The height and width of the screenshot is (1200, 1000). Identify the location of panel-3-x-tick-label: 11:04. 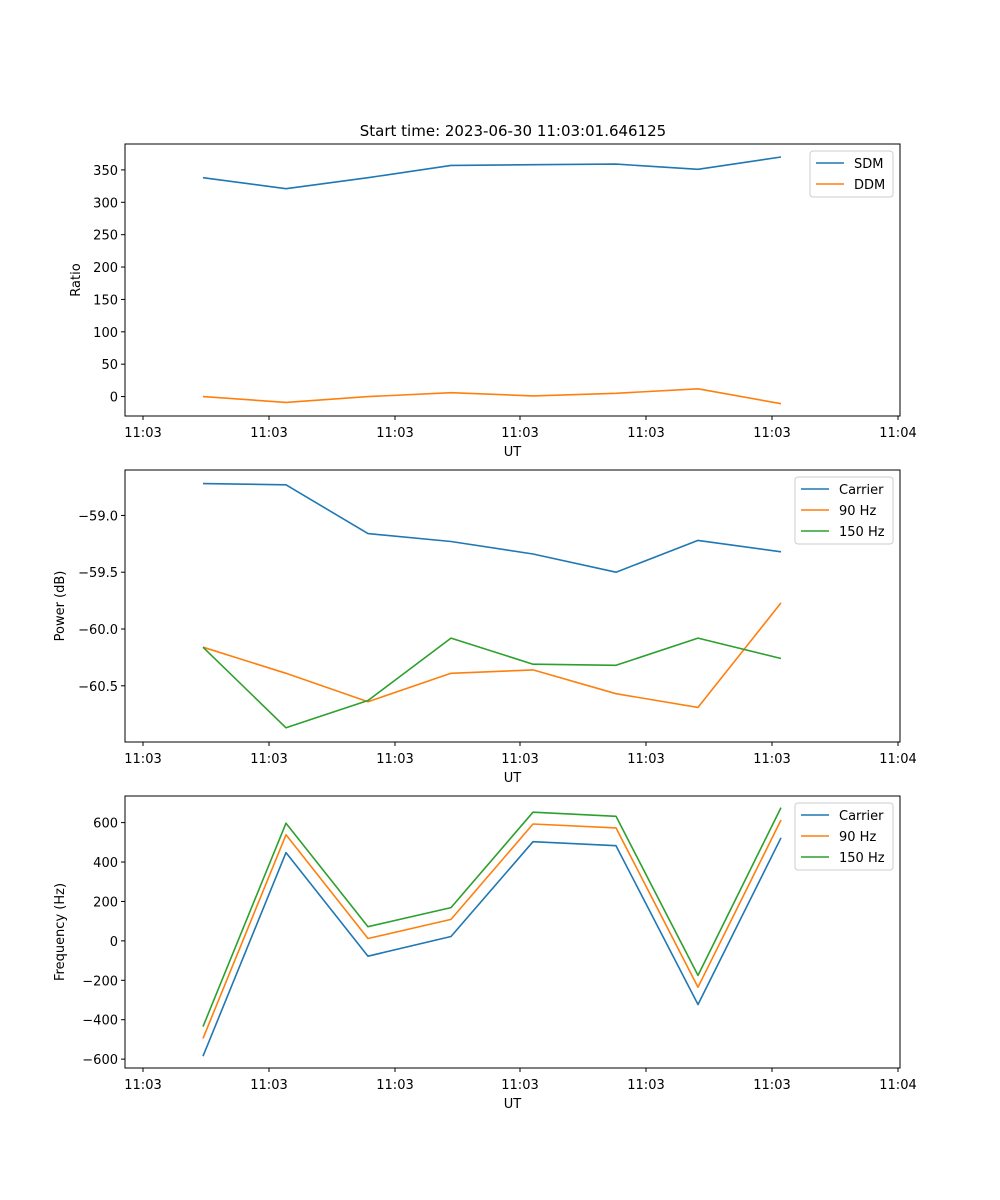
(897, 1085).